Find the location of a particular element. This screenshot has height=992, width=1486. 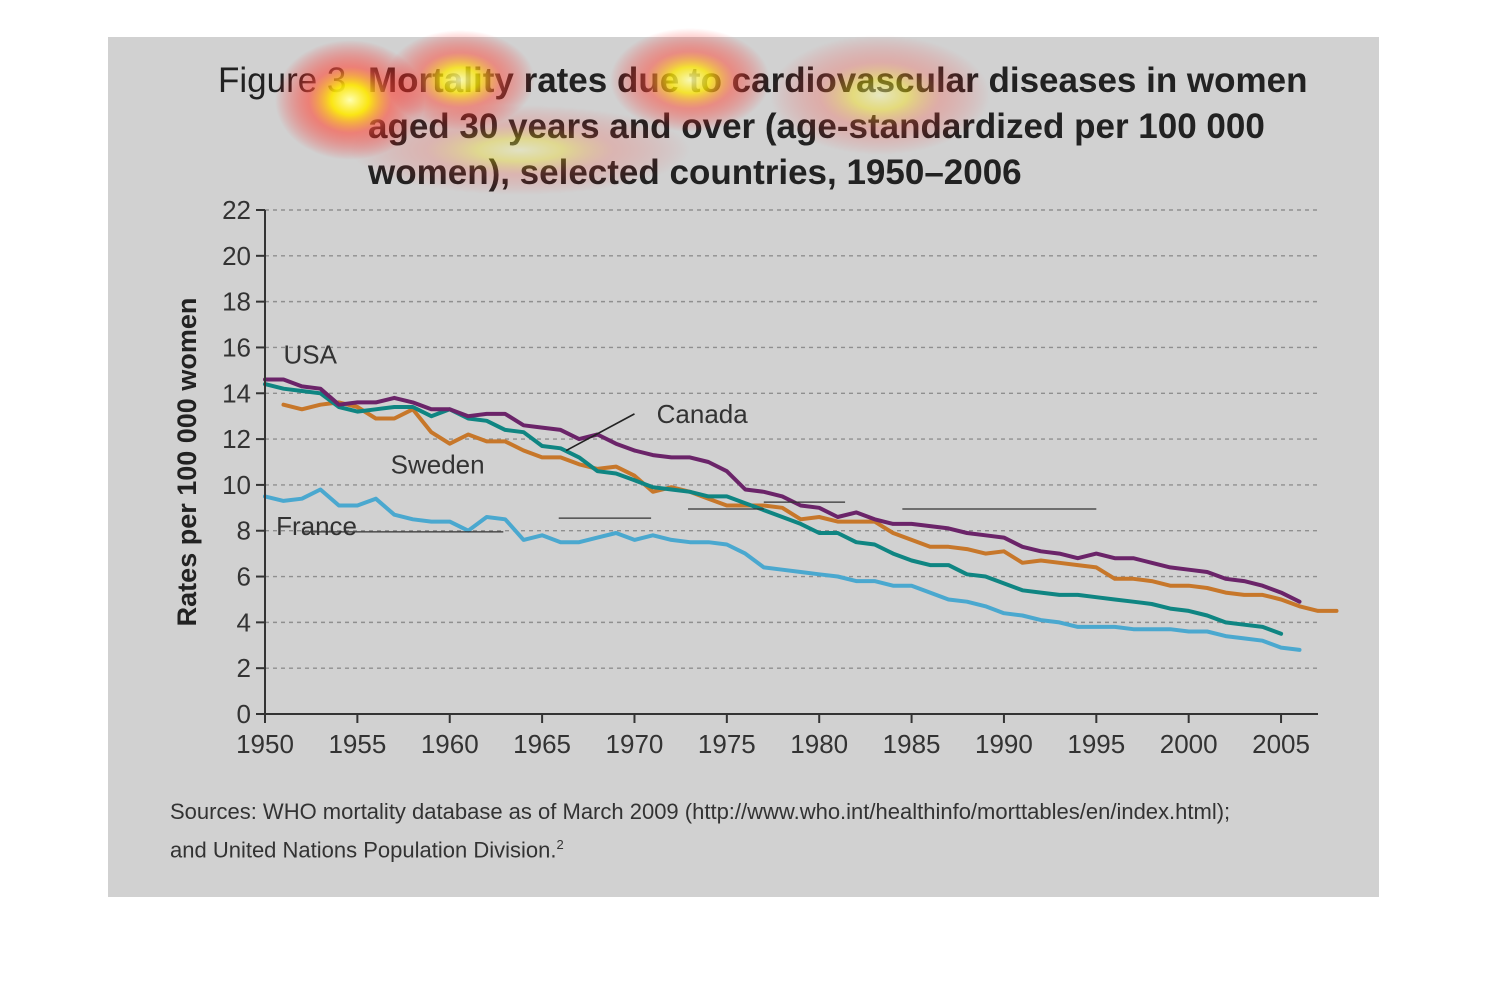

y-tick-label: 20 is located at coordinates (236, 256).